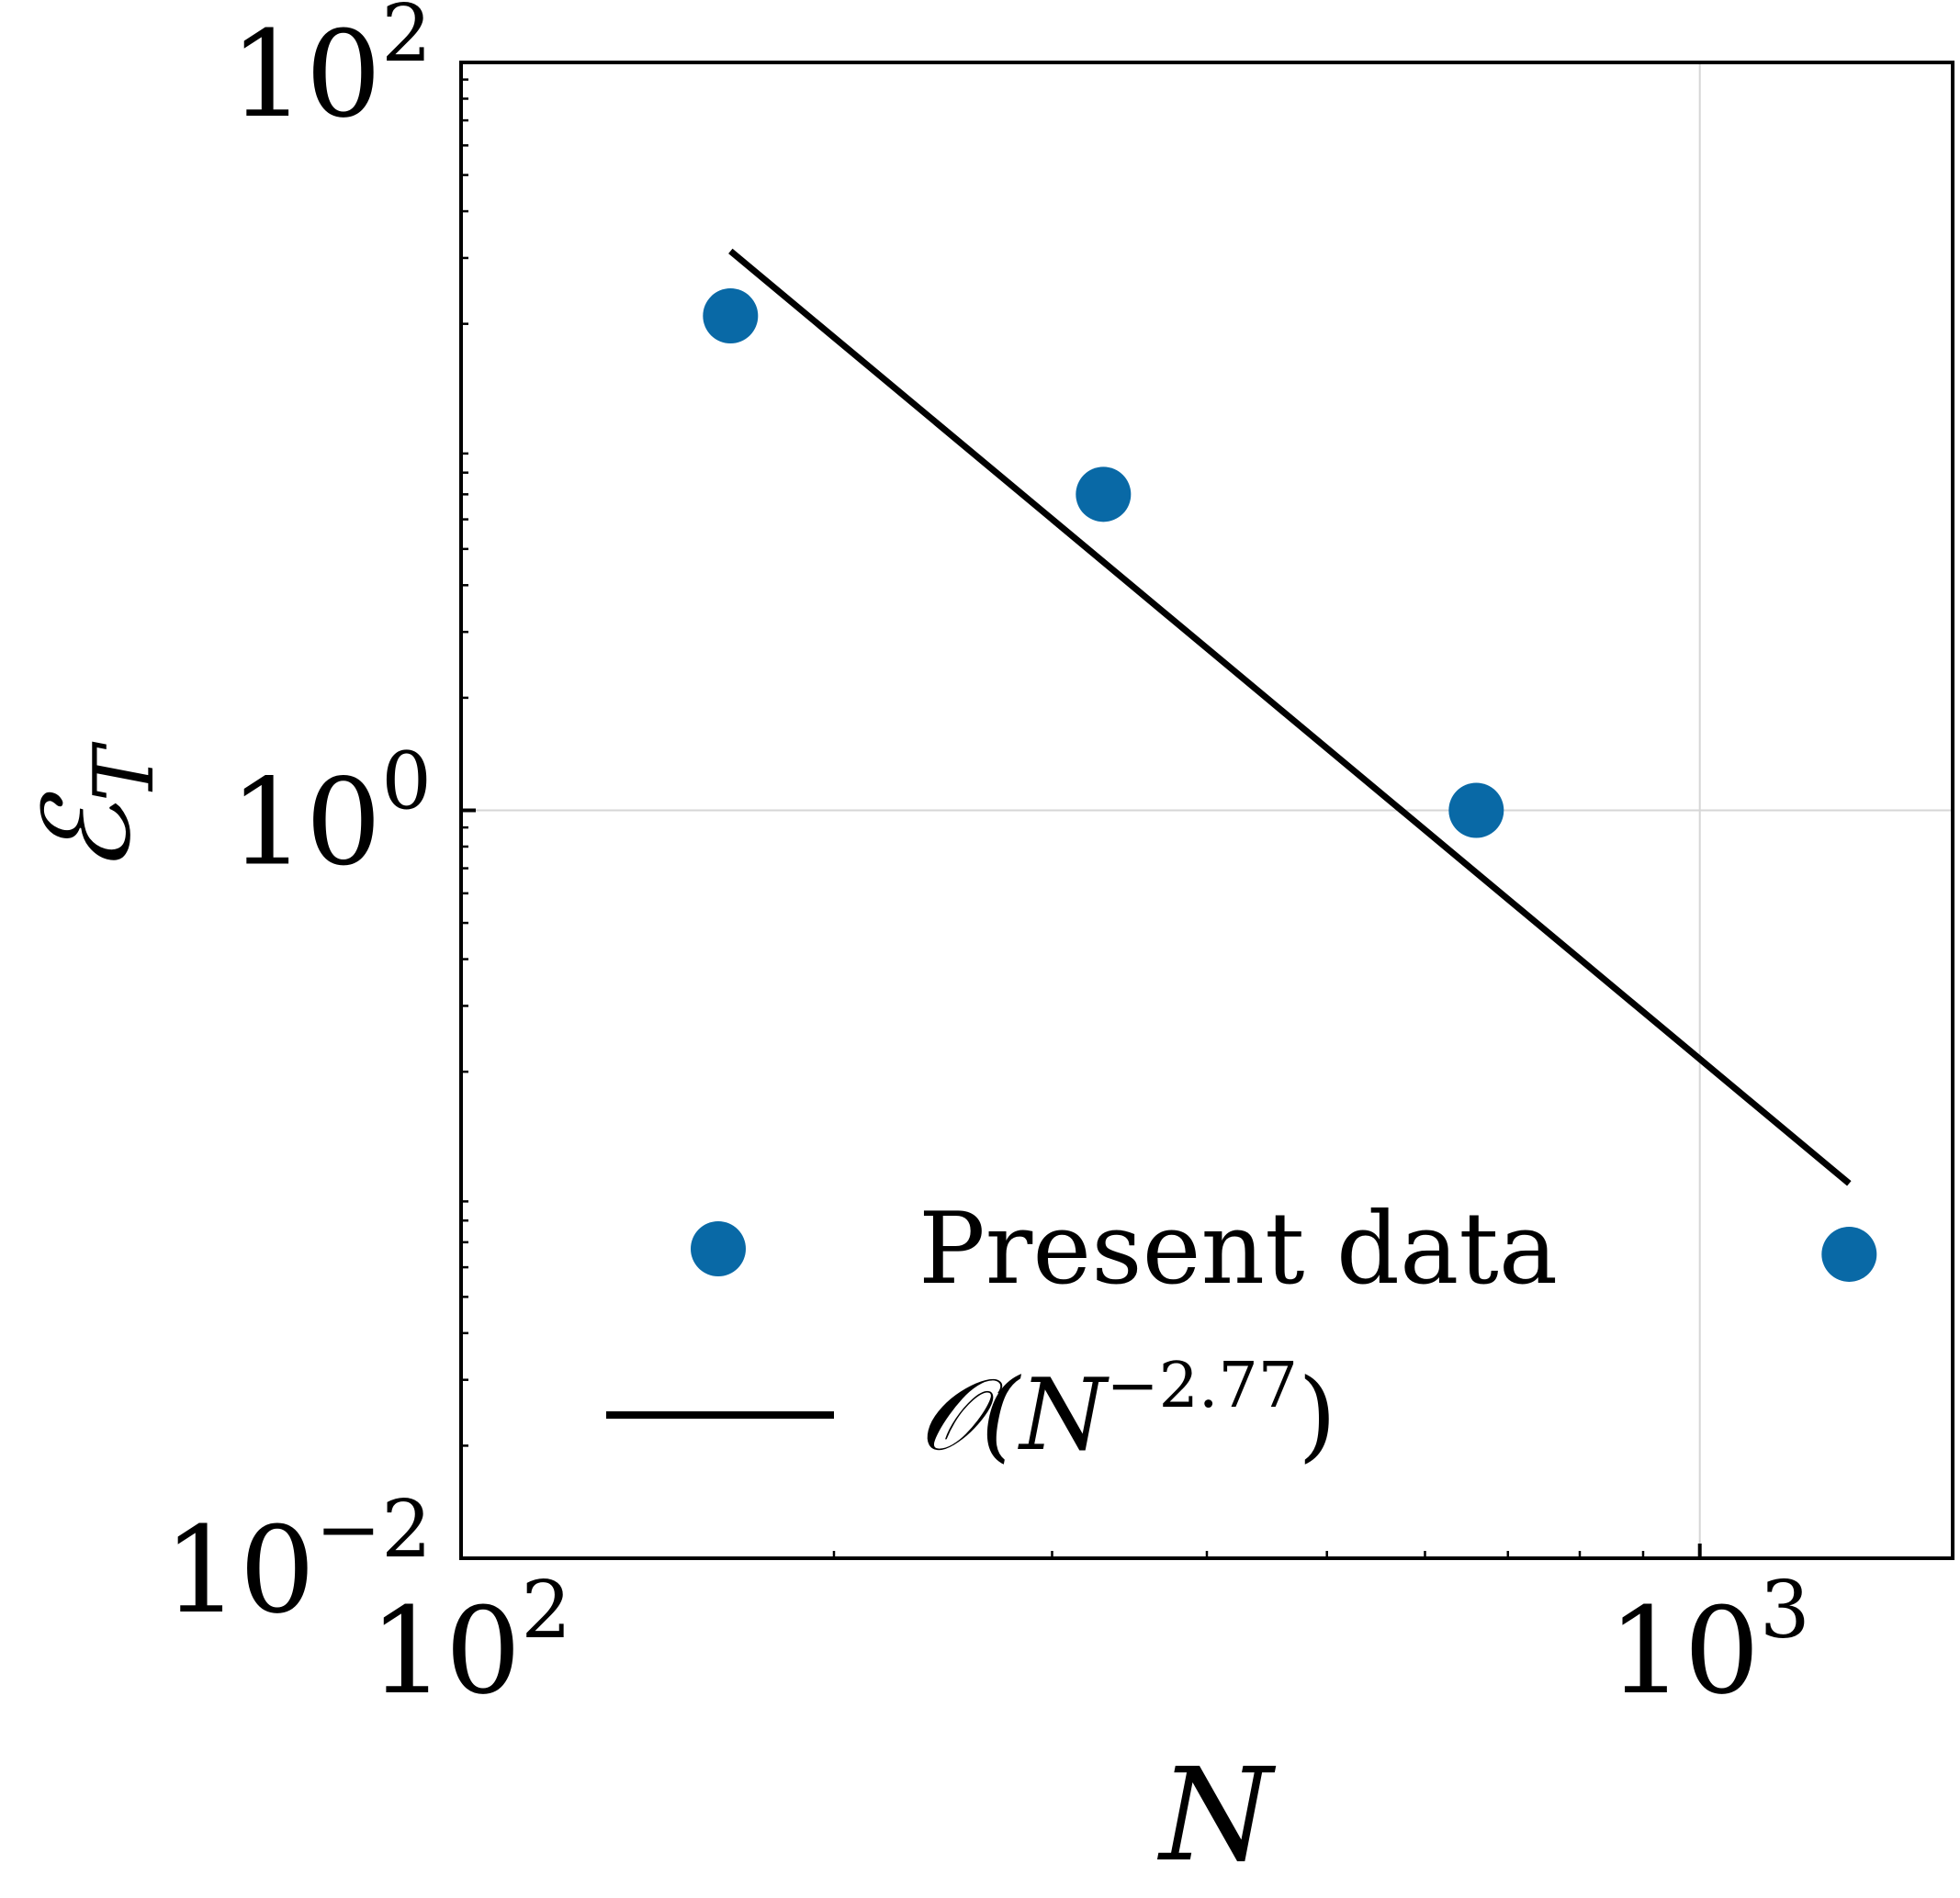  I want to click on y-axis-label: ℰT, so click(95, 807).